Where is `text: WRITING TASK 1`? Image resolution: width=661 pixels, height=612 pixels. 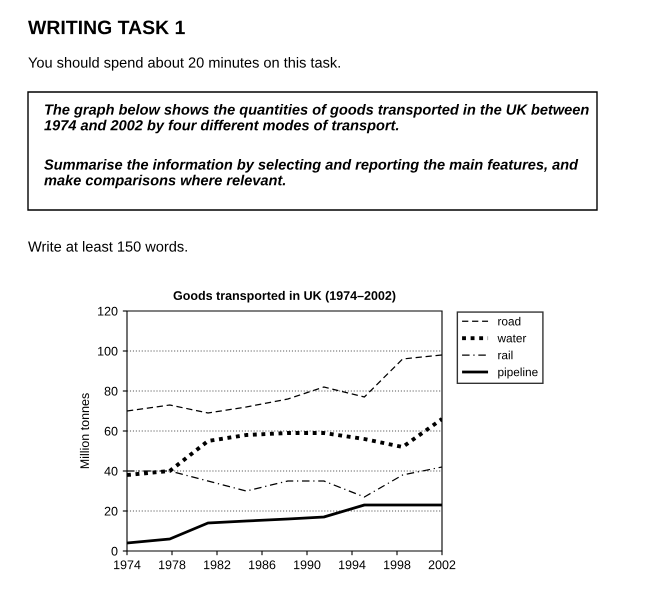
text: WRITING TASK 1 is located at coordinates (106, 27).